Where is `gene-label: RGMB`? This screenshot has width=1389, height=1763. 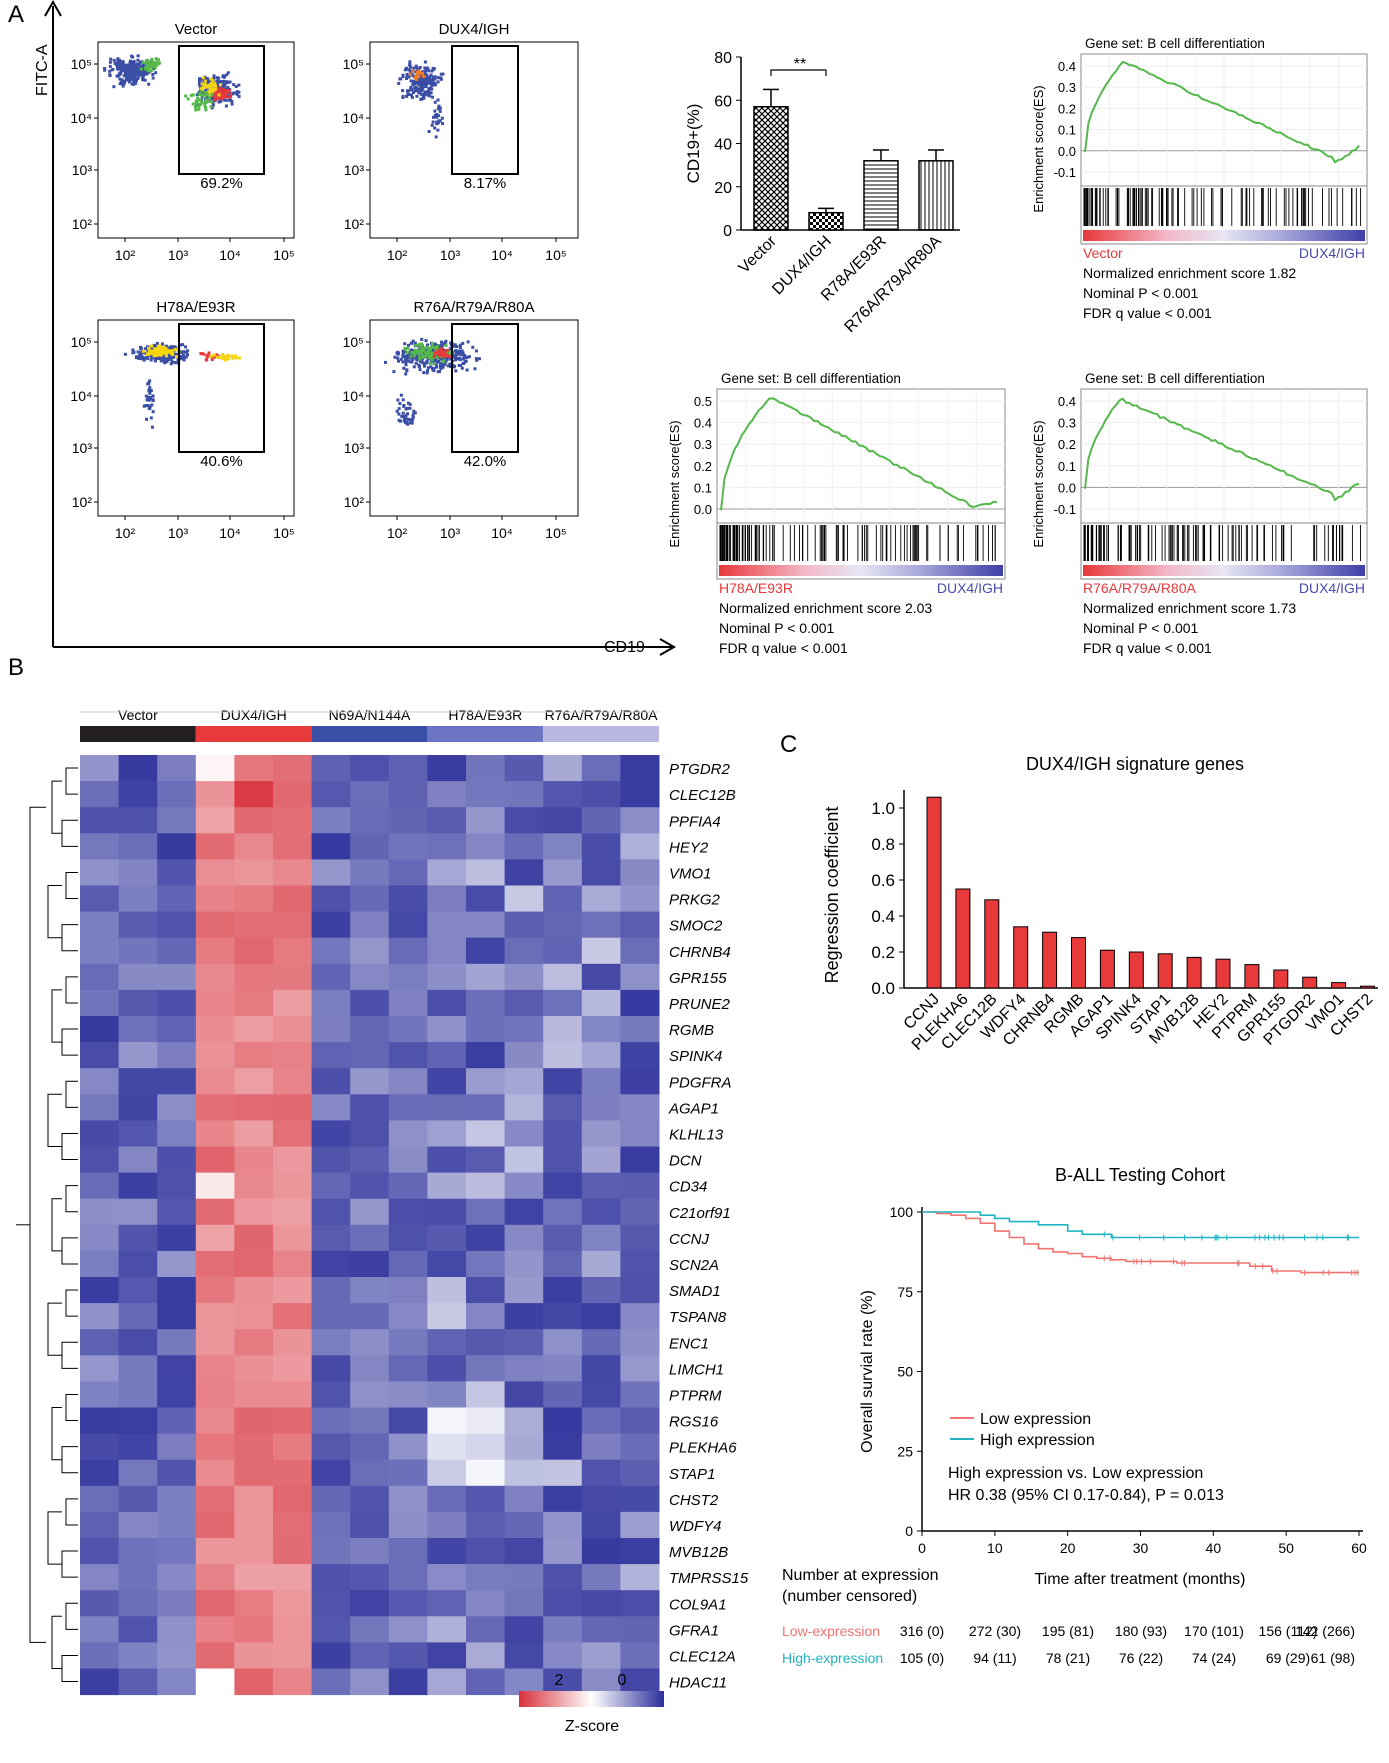
gene-label: RGMB is located at coordinates (691, 1030).